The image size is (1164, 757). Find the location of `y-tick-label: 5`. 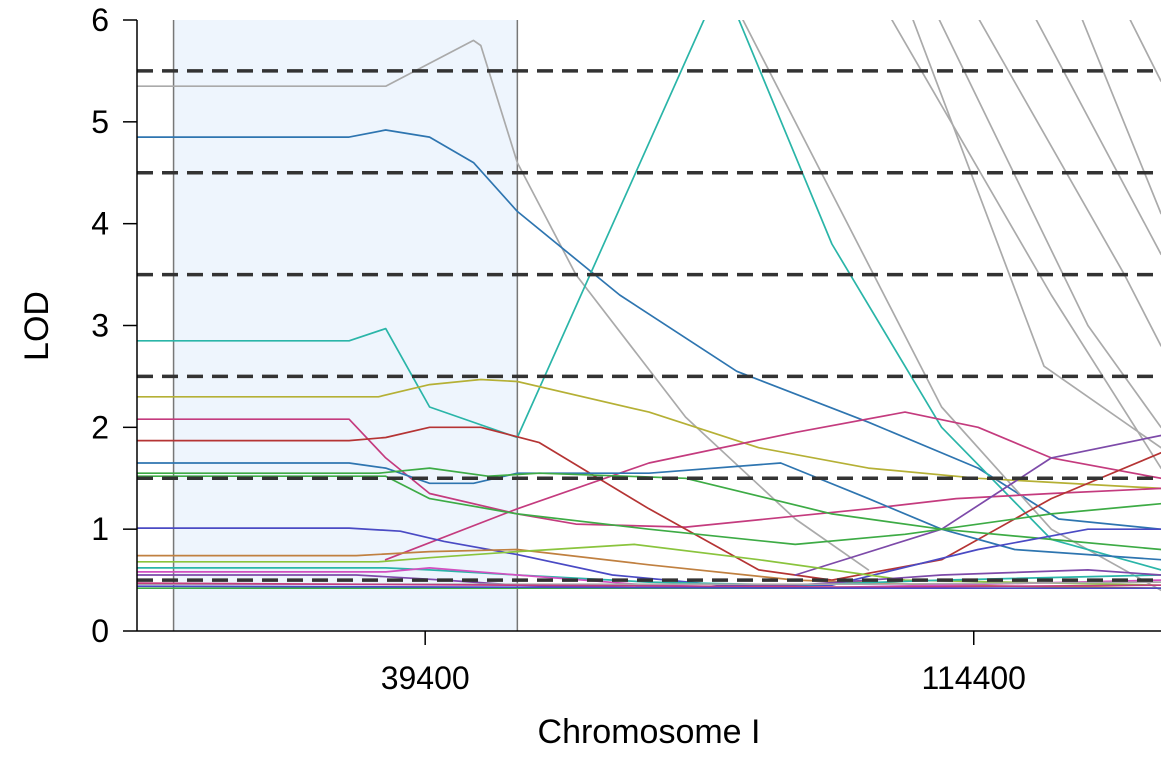

y-tick-label: 5 is located at coordinates (100, 122).